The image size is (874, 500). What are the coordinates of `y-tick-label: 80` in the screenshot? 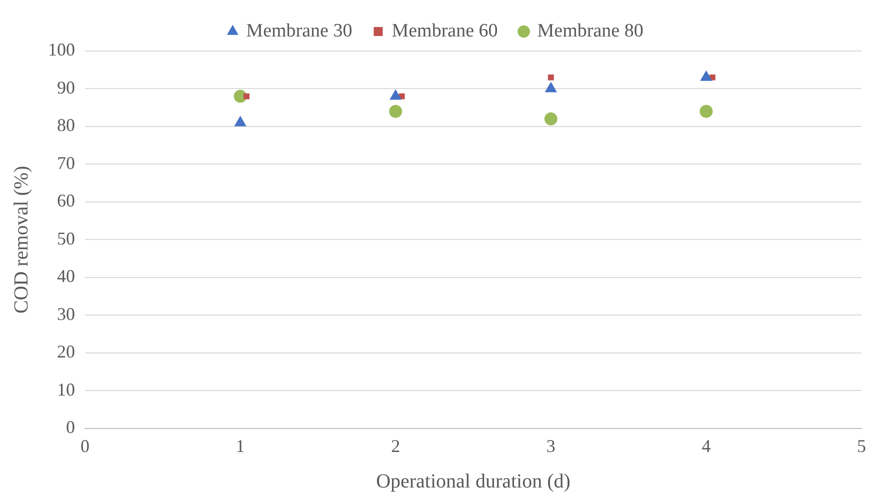 It's located at (66, 125).